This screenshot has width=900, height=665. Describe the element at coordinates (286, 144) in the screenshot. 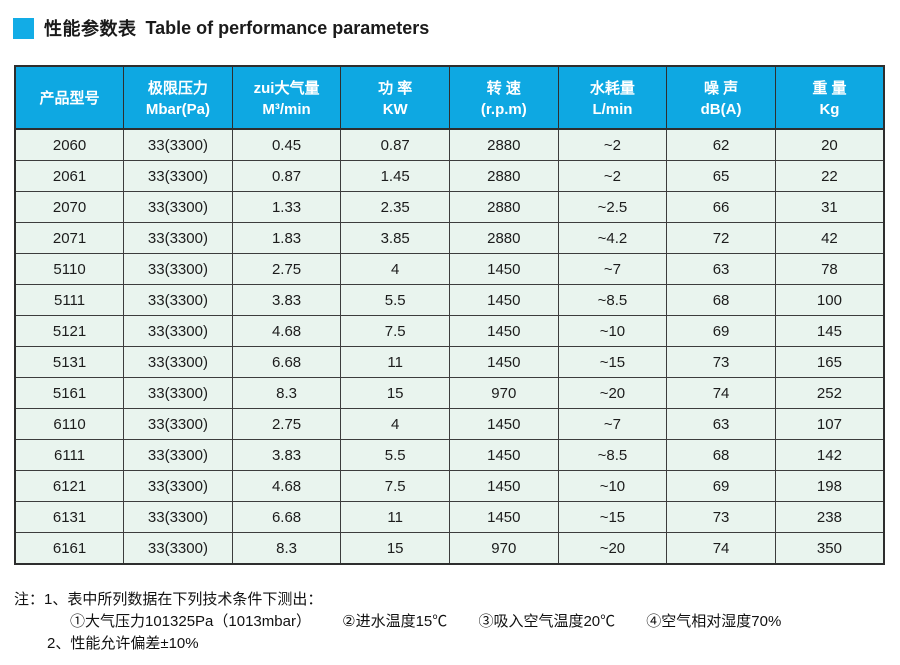

I see `table-cell: 0.45` at that location.